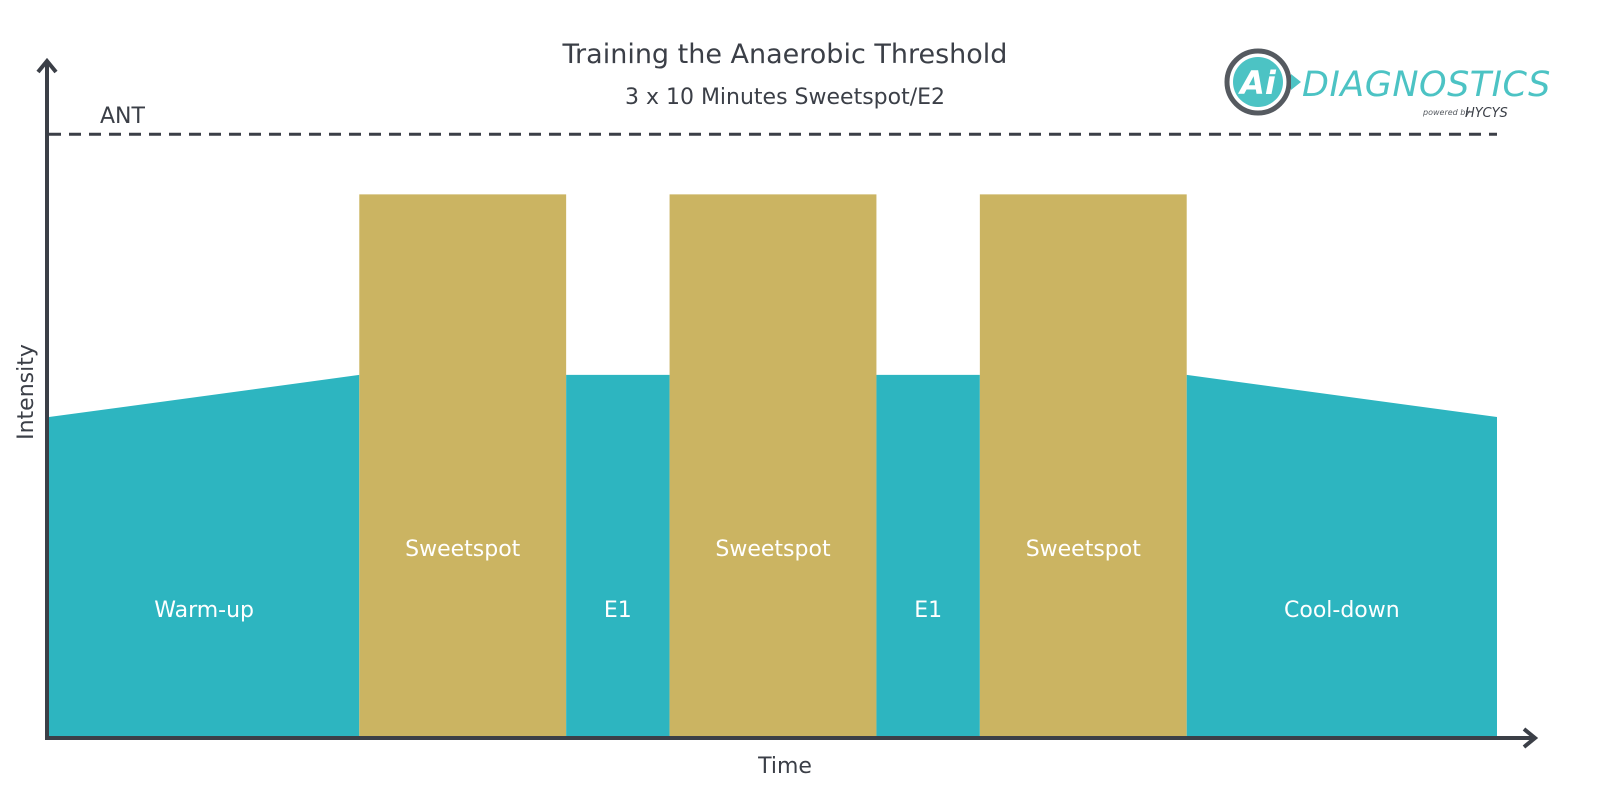 Image resolution: width=1600 pixels, height=804 pixels. Describe the element at coordinates (26, 392) in the screenshot. I see `y-axis-label: Intensity` at that location.